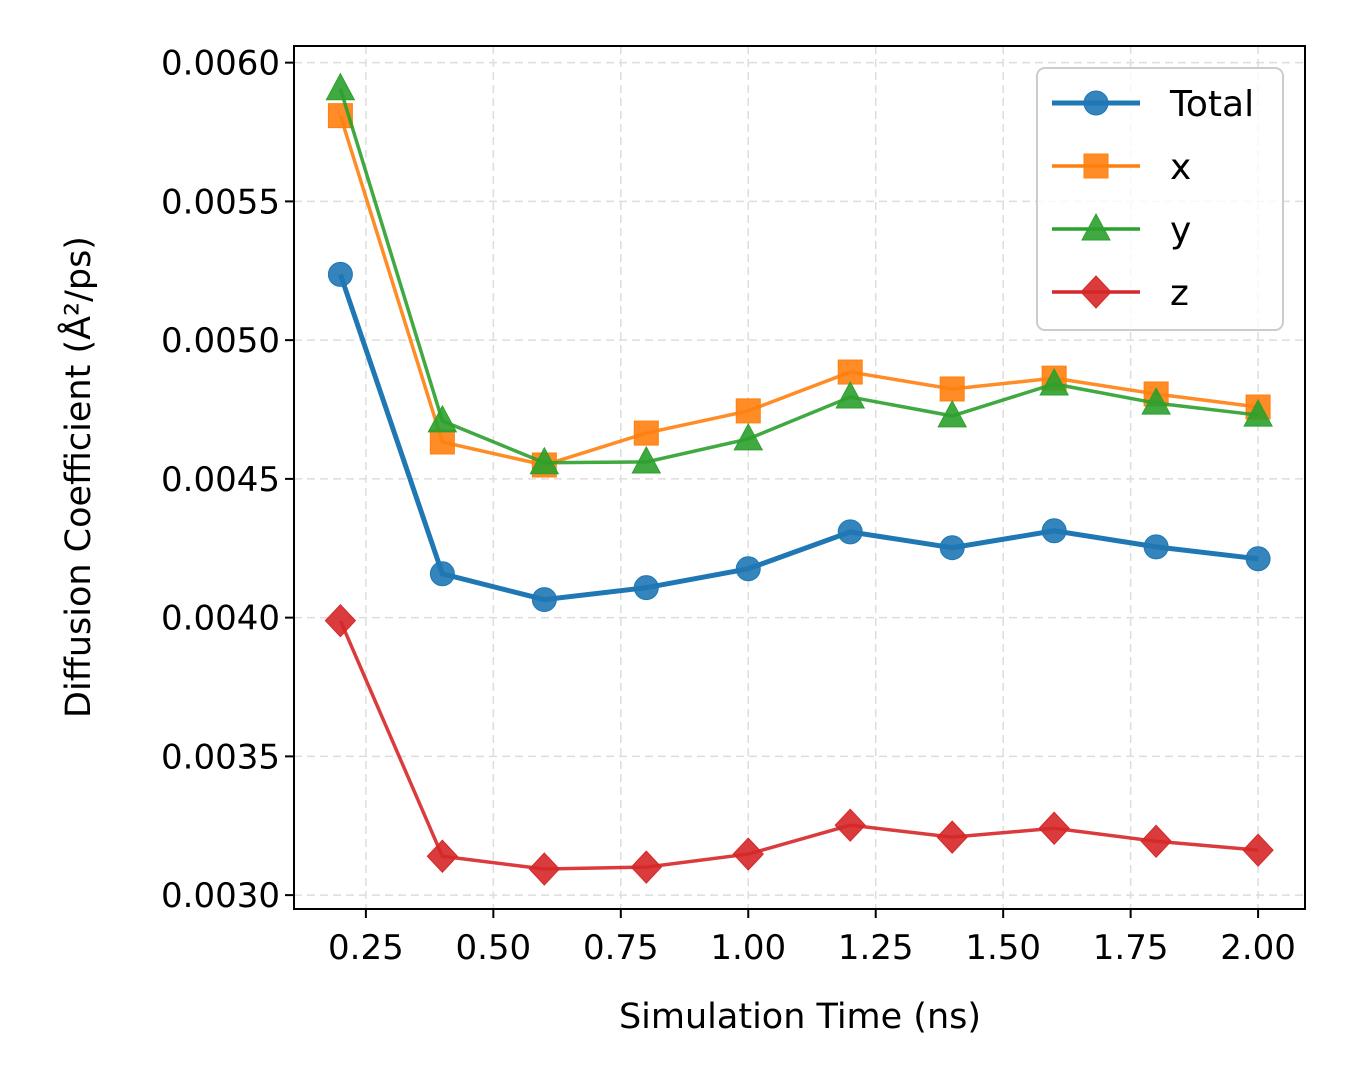 This screenshot has height=1085, width=1350. Describe the element at coordinates (800, 1017) in the screenshot. I see `x-axis-label: Simulation Time (ns)` at that location.